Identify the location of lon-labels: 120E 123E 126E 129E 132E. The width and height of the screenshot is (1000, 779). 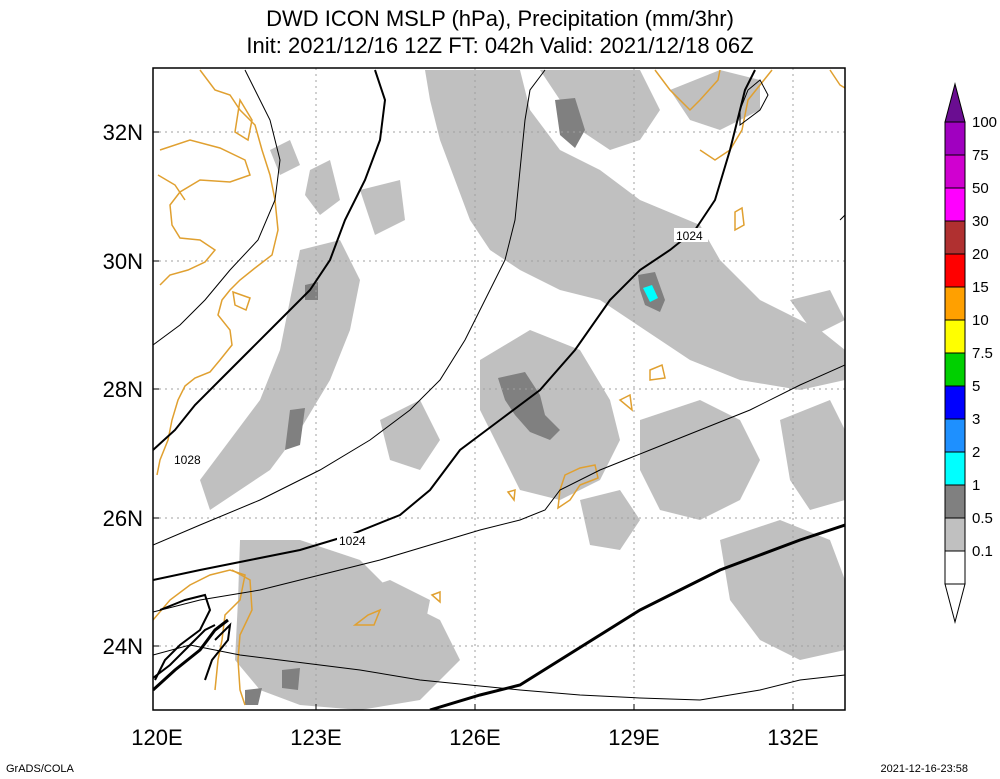
(474, 737).